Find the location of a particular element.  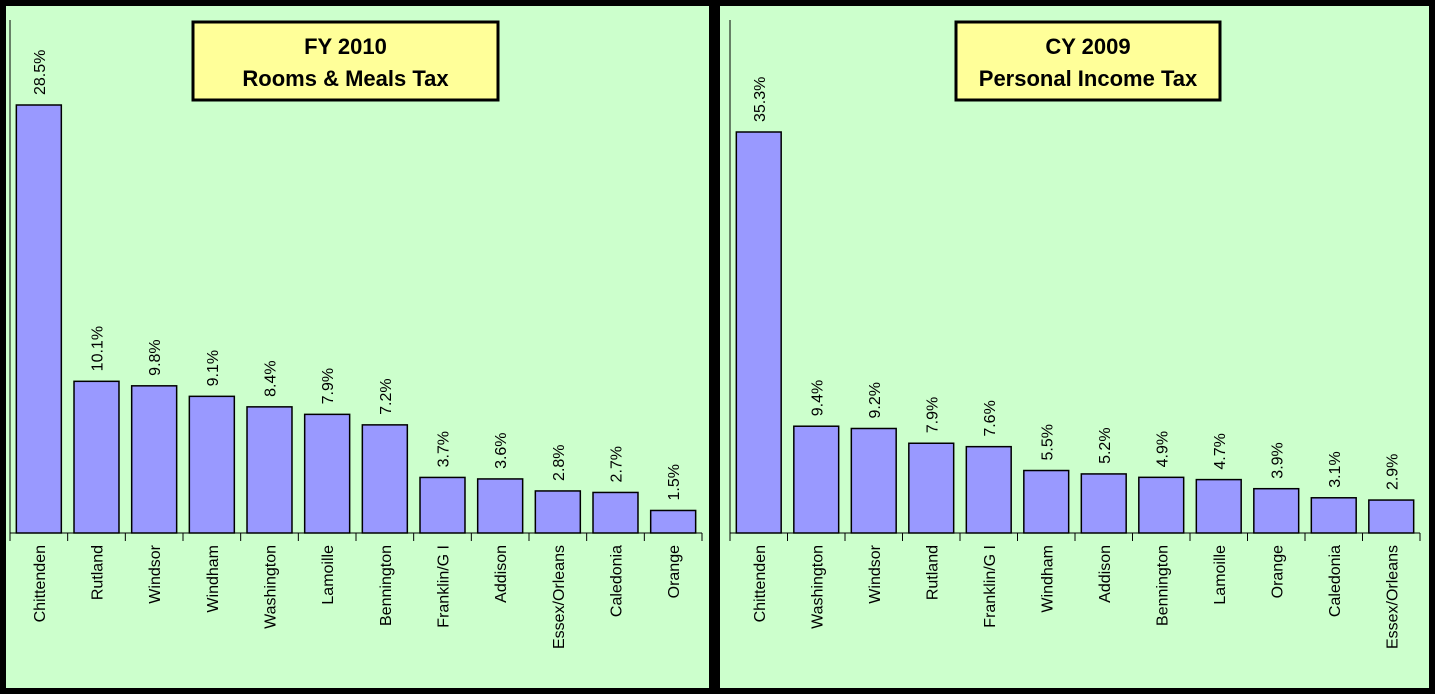

value-label: 3.1% is located at coordinates (1335, 469).